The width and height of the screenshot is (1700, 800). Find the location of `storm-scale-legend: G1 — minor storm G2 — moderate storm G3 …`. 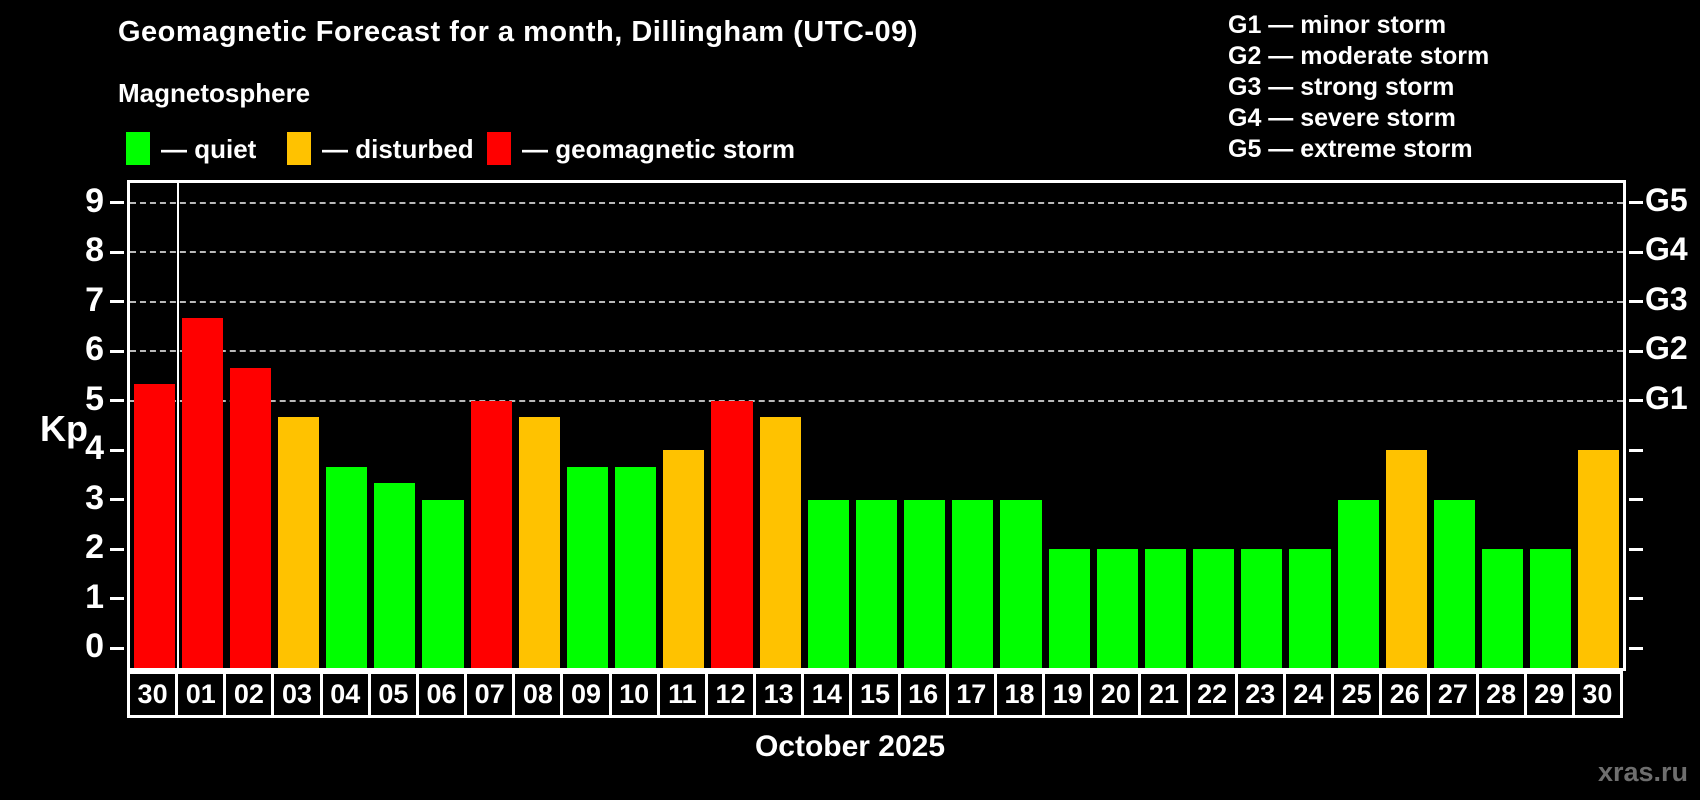

storm-scale-legend: G1 — minor storm G2 — moderate storm G3 … is located at coordinates (1358, 87).